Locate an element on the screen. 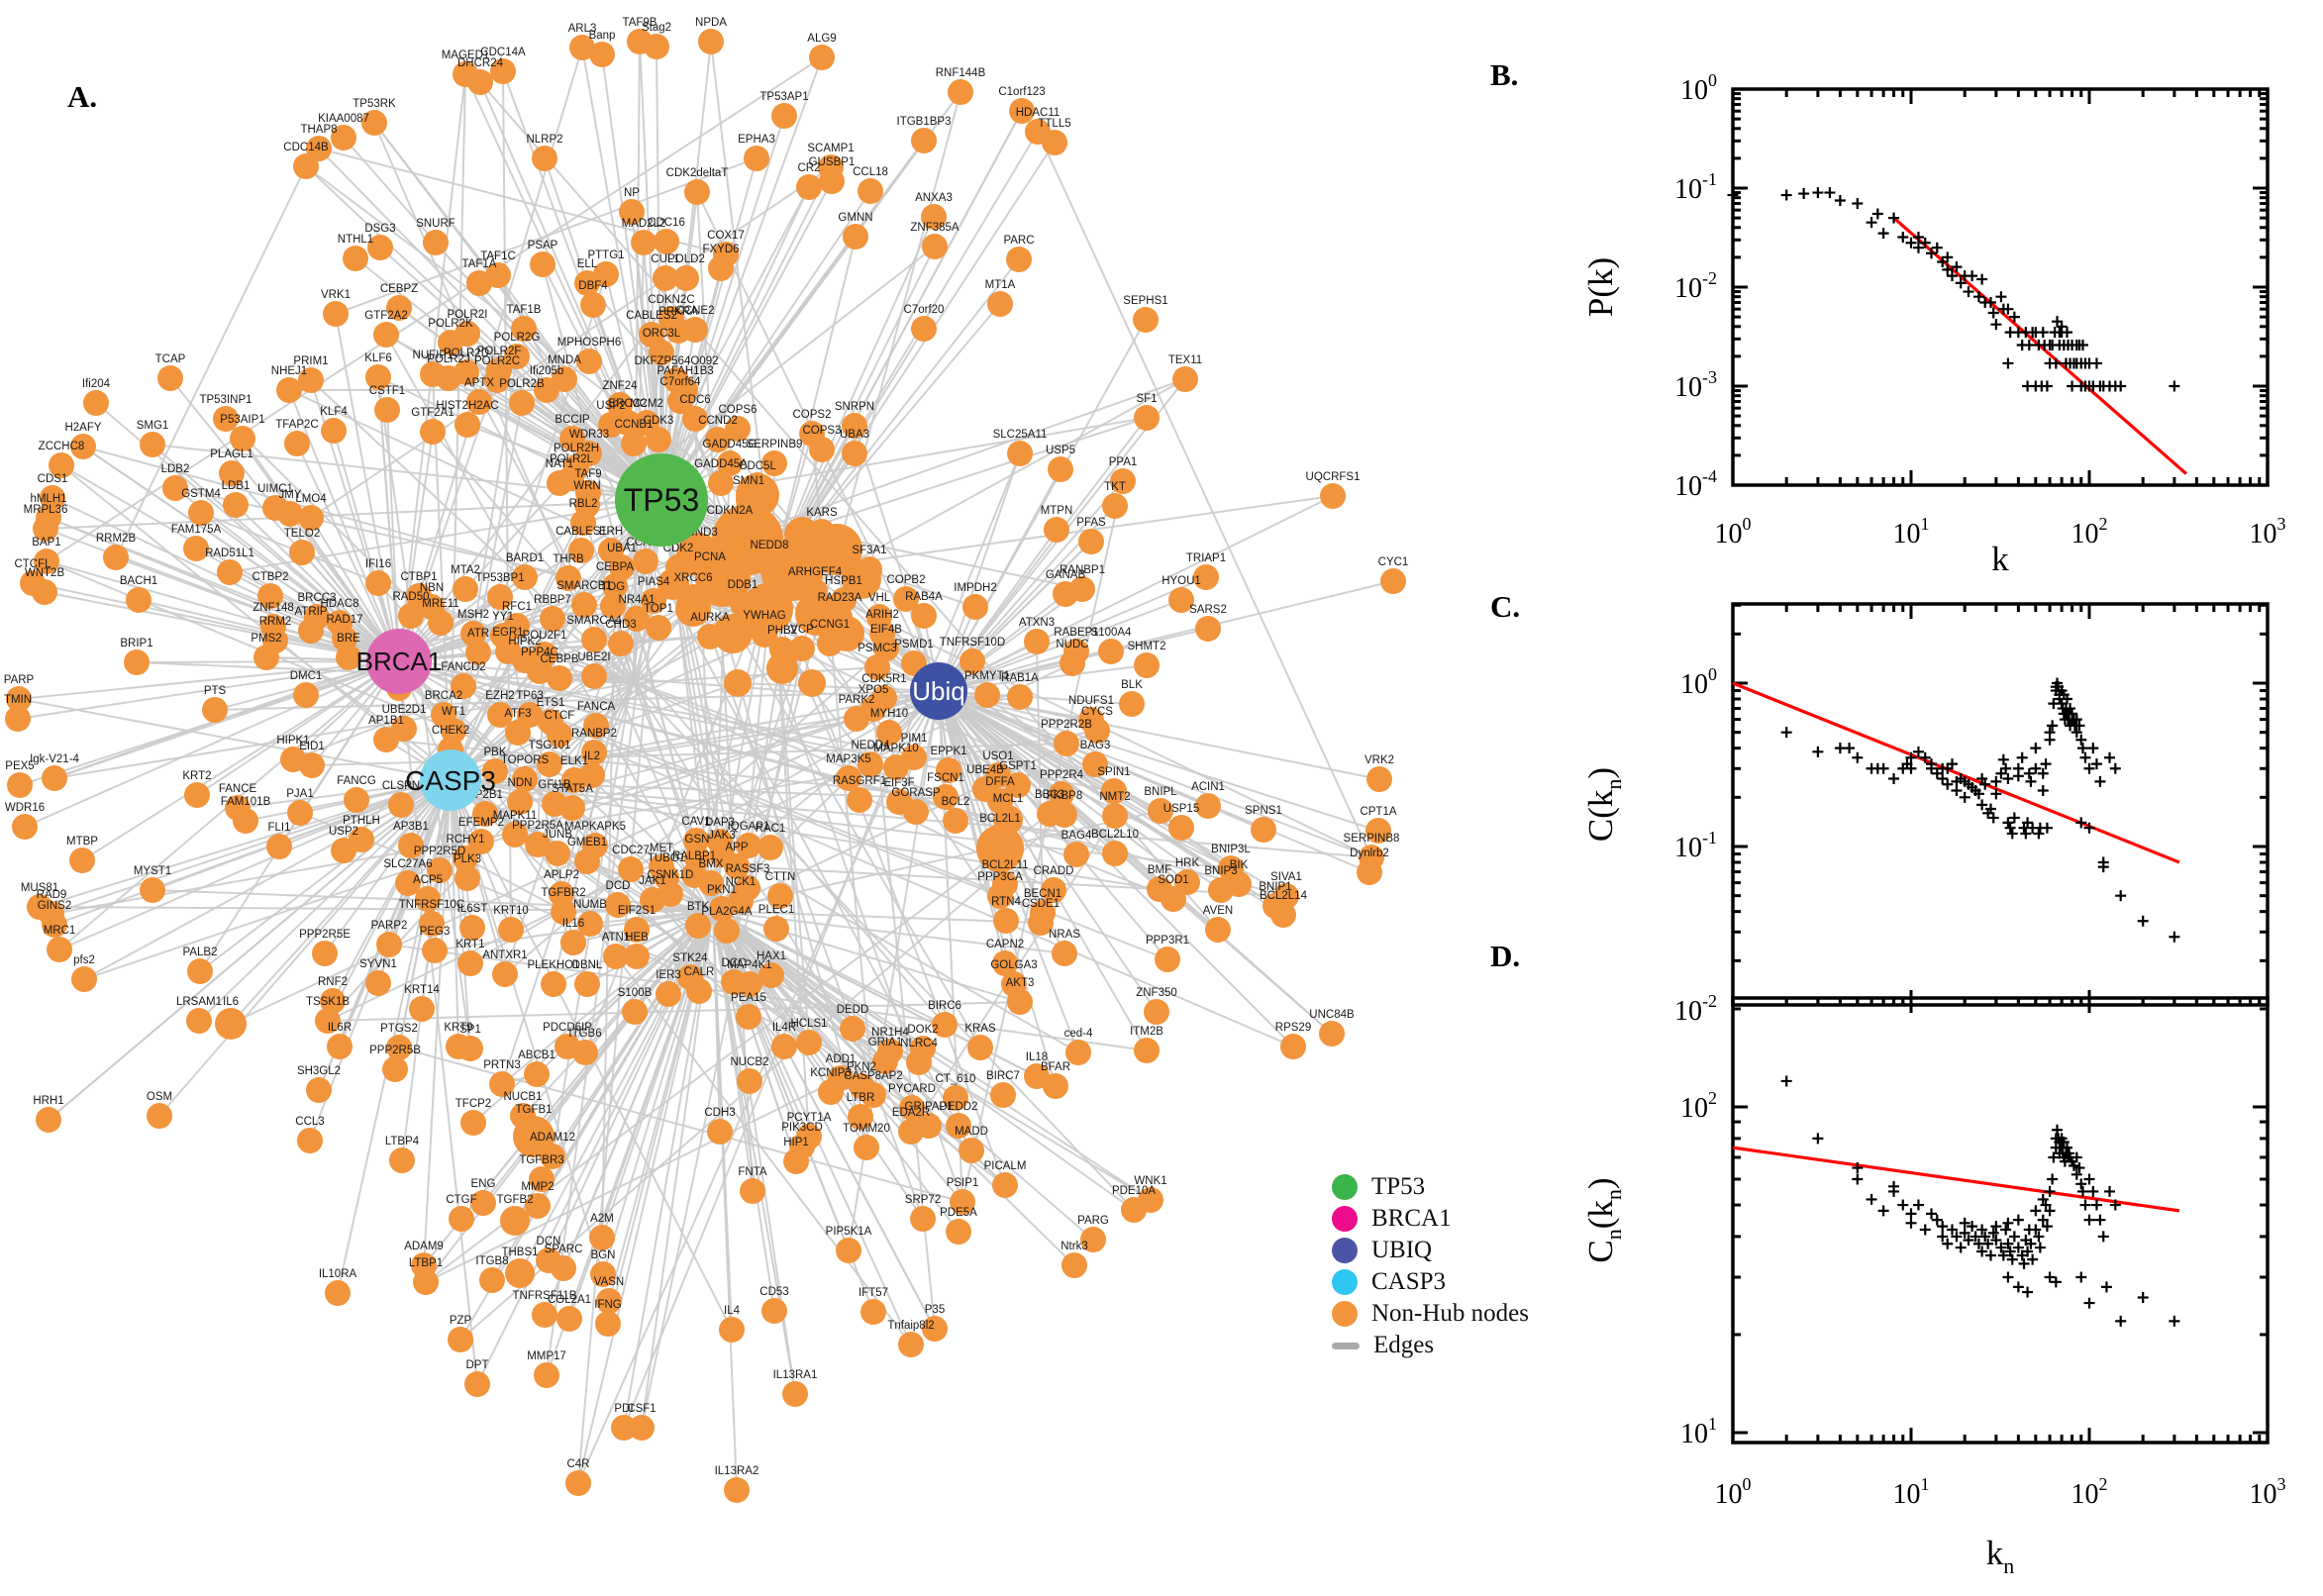  node-label: IL10RA is located at coordinates (338, 1274).